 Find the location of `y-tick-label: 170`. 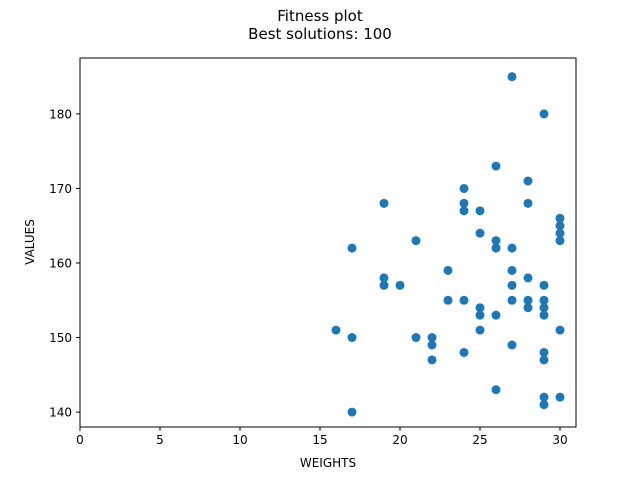

y-tick-label: 170 is located at coordinates (60, 189).